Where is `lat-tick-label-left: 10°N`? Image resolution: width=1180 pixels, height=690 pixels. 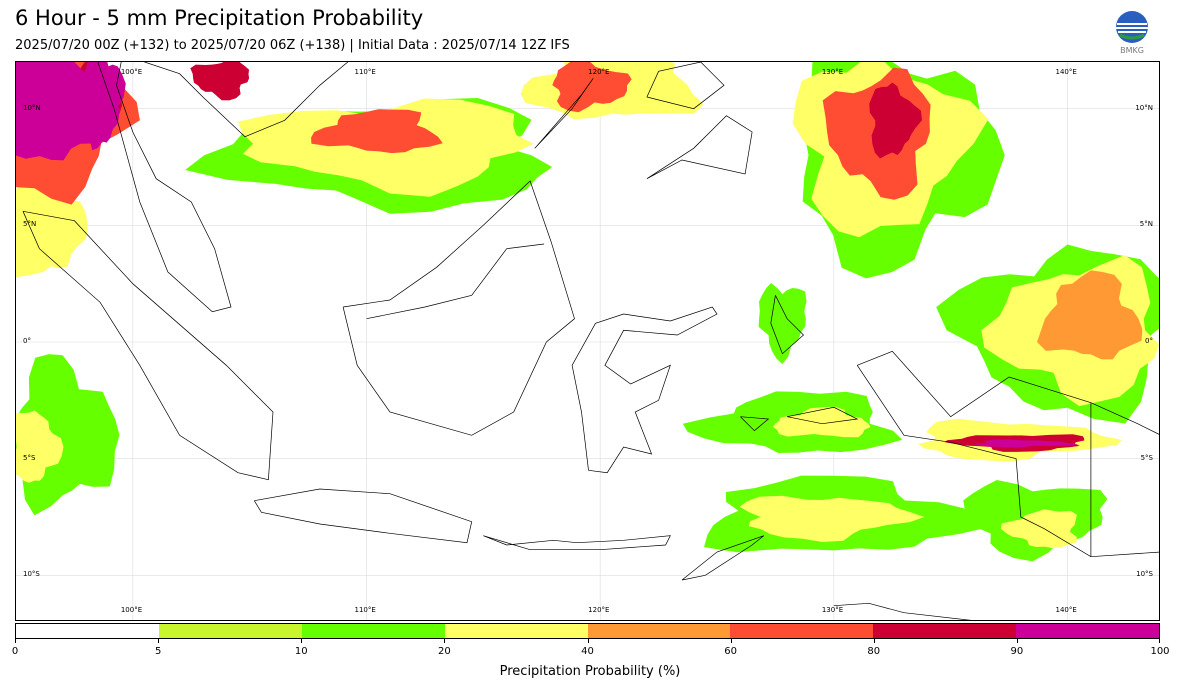
lat-tick-label-left: 10°N is located at coordinates (32, 107).